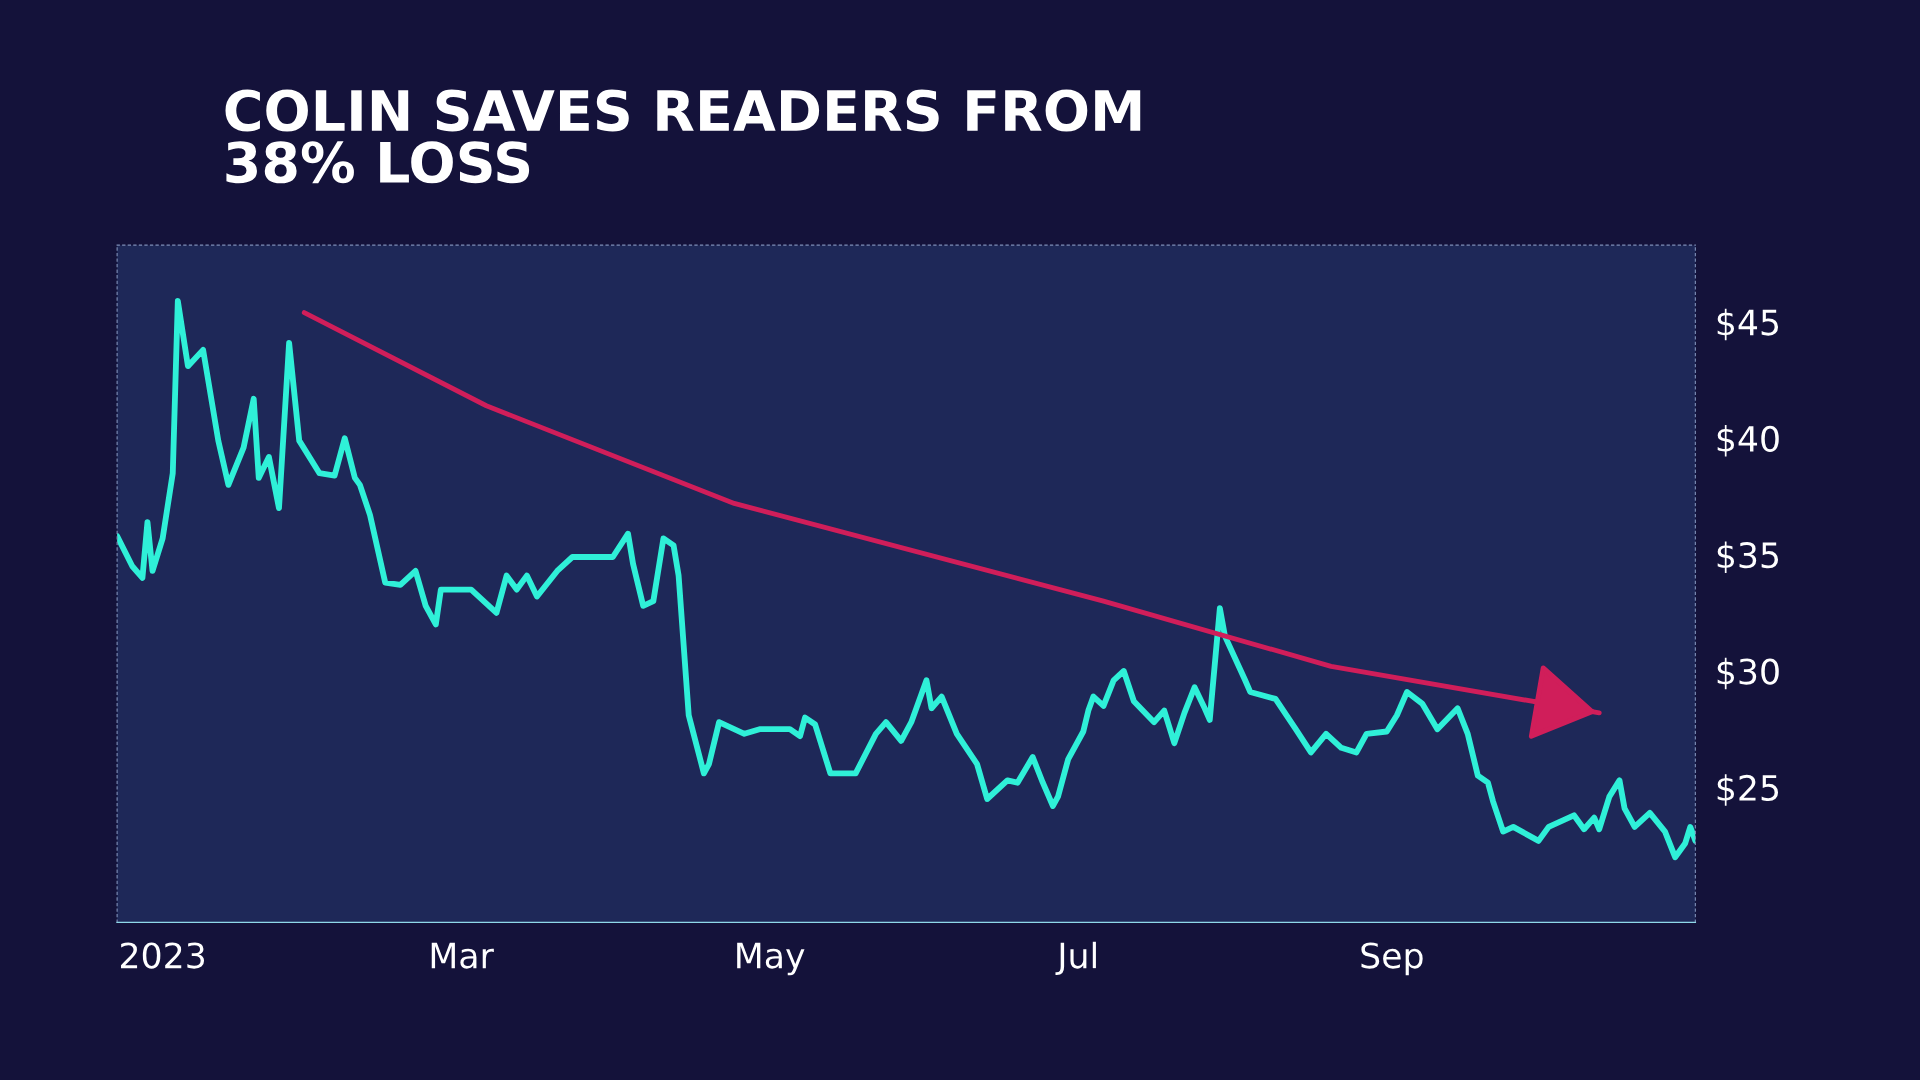 The width and height of the screenshot is (1920, 1080). I want to click on y-tick-label: $45, so click(1748, 324).